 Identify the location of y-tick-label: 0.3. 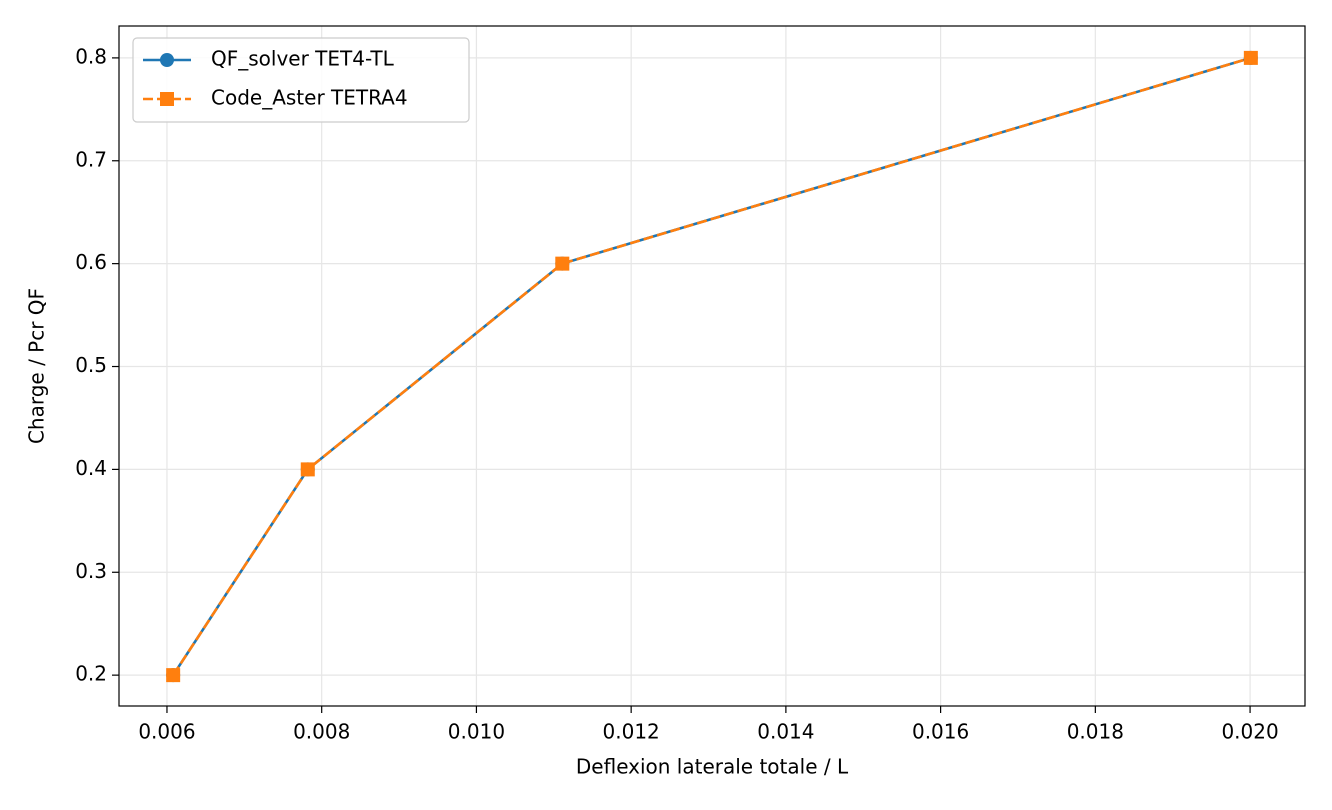
(91, 571).